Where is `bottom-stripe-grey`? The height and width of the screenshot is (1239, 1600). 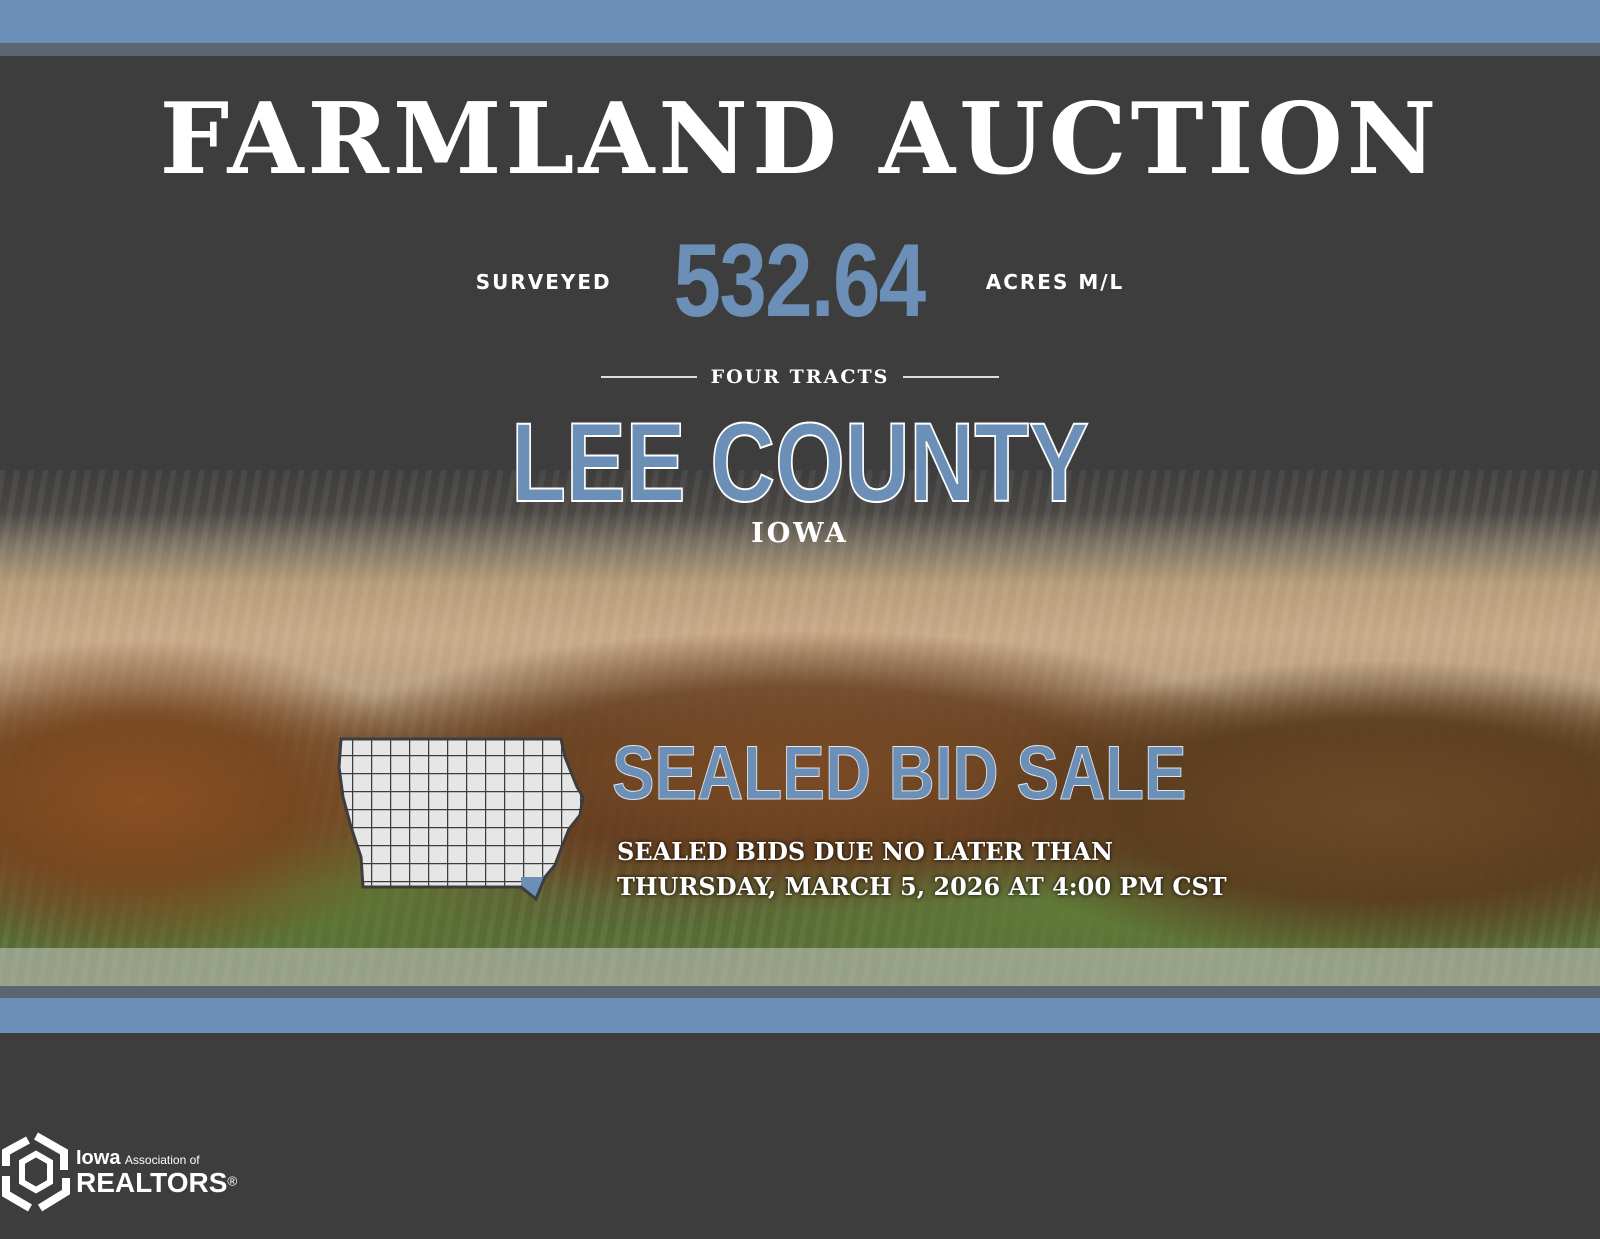
bottom-stripe-grey is located at coordinates (800, 992).